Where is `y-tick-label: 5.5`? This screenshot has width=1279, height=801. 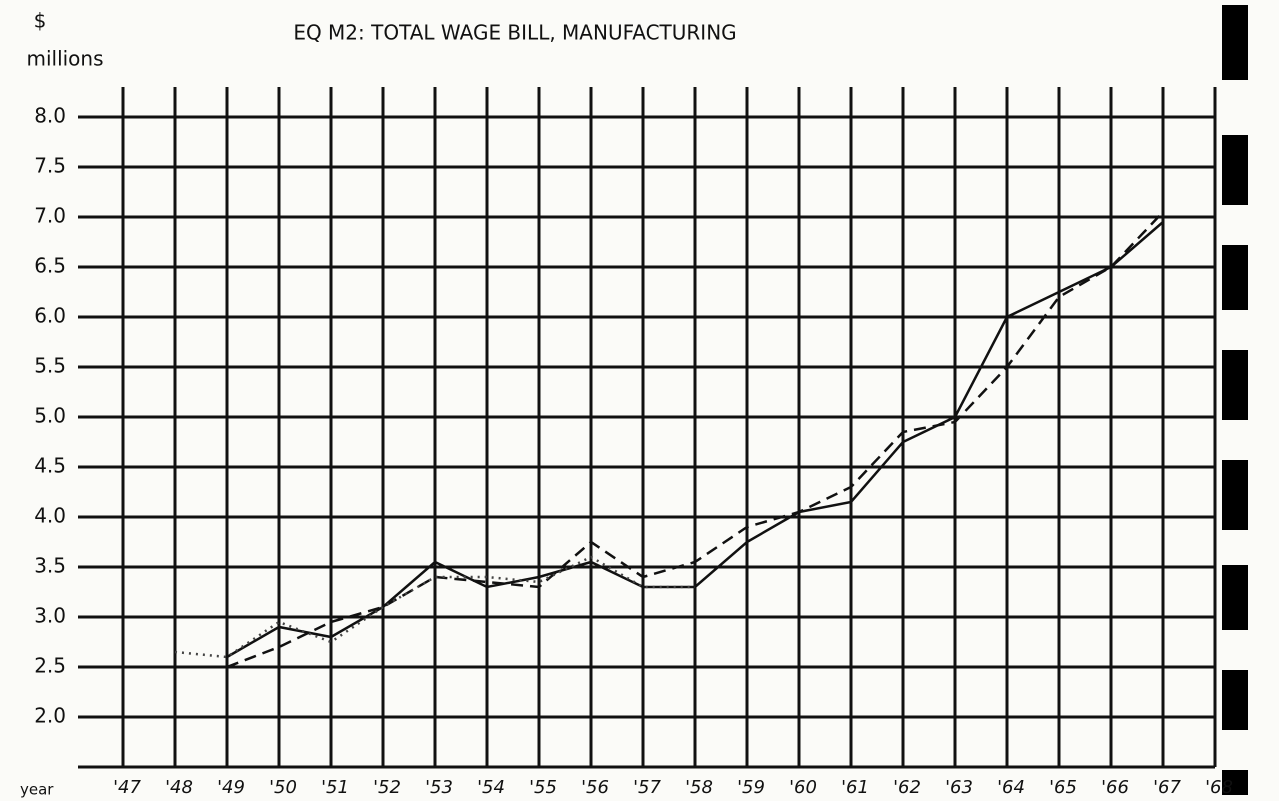 y-tick-label: 5.5 is located at coordinates (50, 366).